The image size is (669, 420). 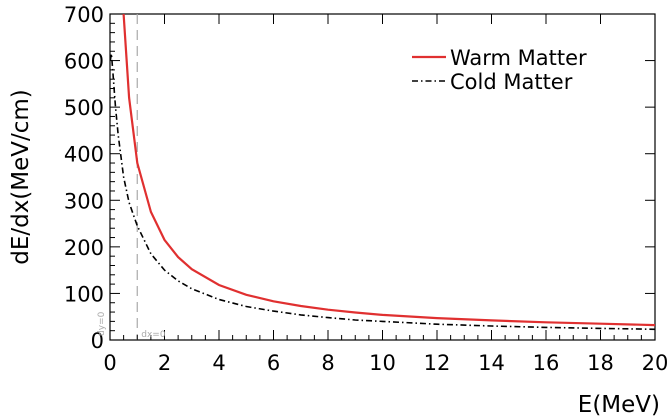 What do you see at coordinates (327, 363) in the screenshot?
I see `x-tick-label: 8` at bounding box center [327, 363].